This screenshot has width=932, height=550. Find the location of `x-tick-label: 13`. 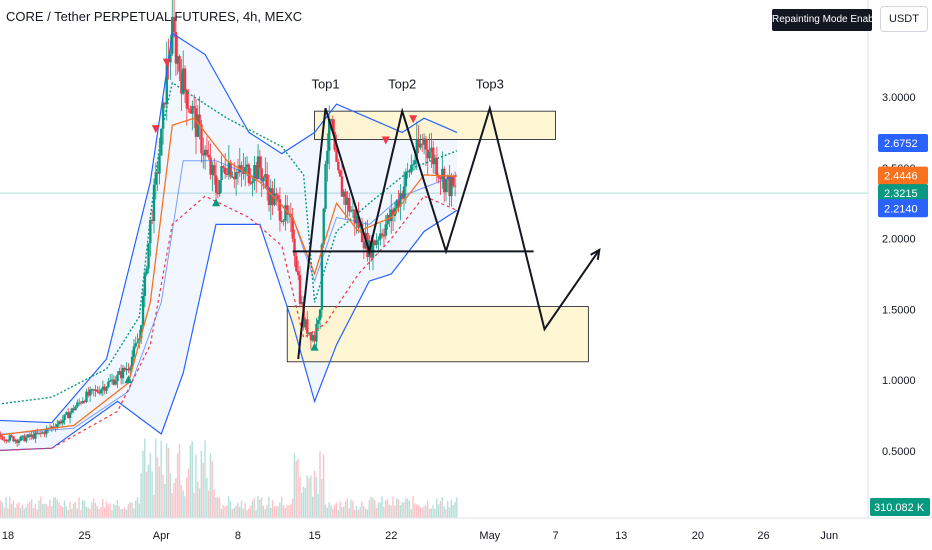

x-tick-label: 13 is located at coordinates (621, 536).